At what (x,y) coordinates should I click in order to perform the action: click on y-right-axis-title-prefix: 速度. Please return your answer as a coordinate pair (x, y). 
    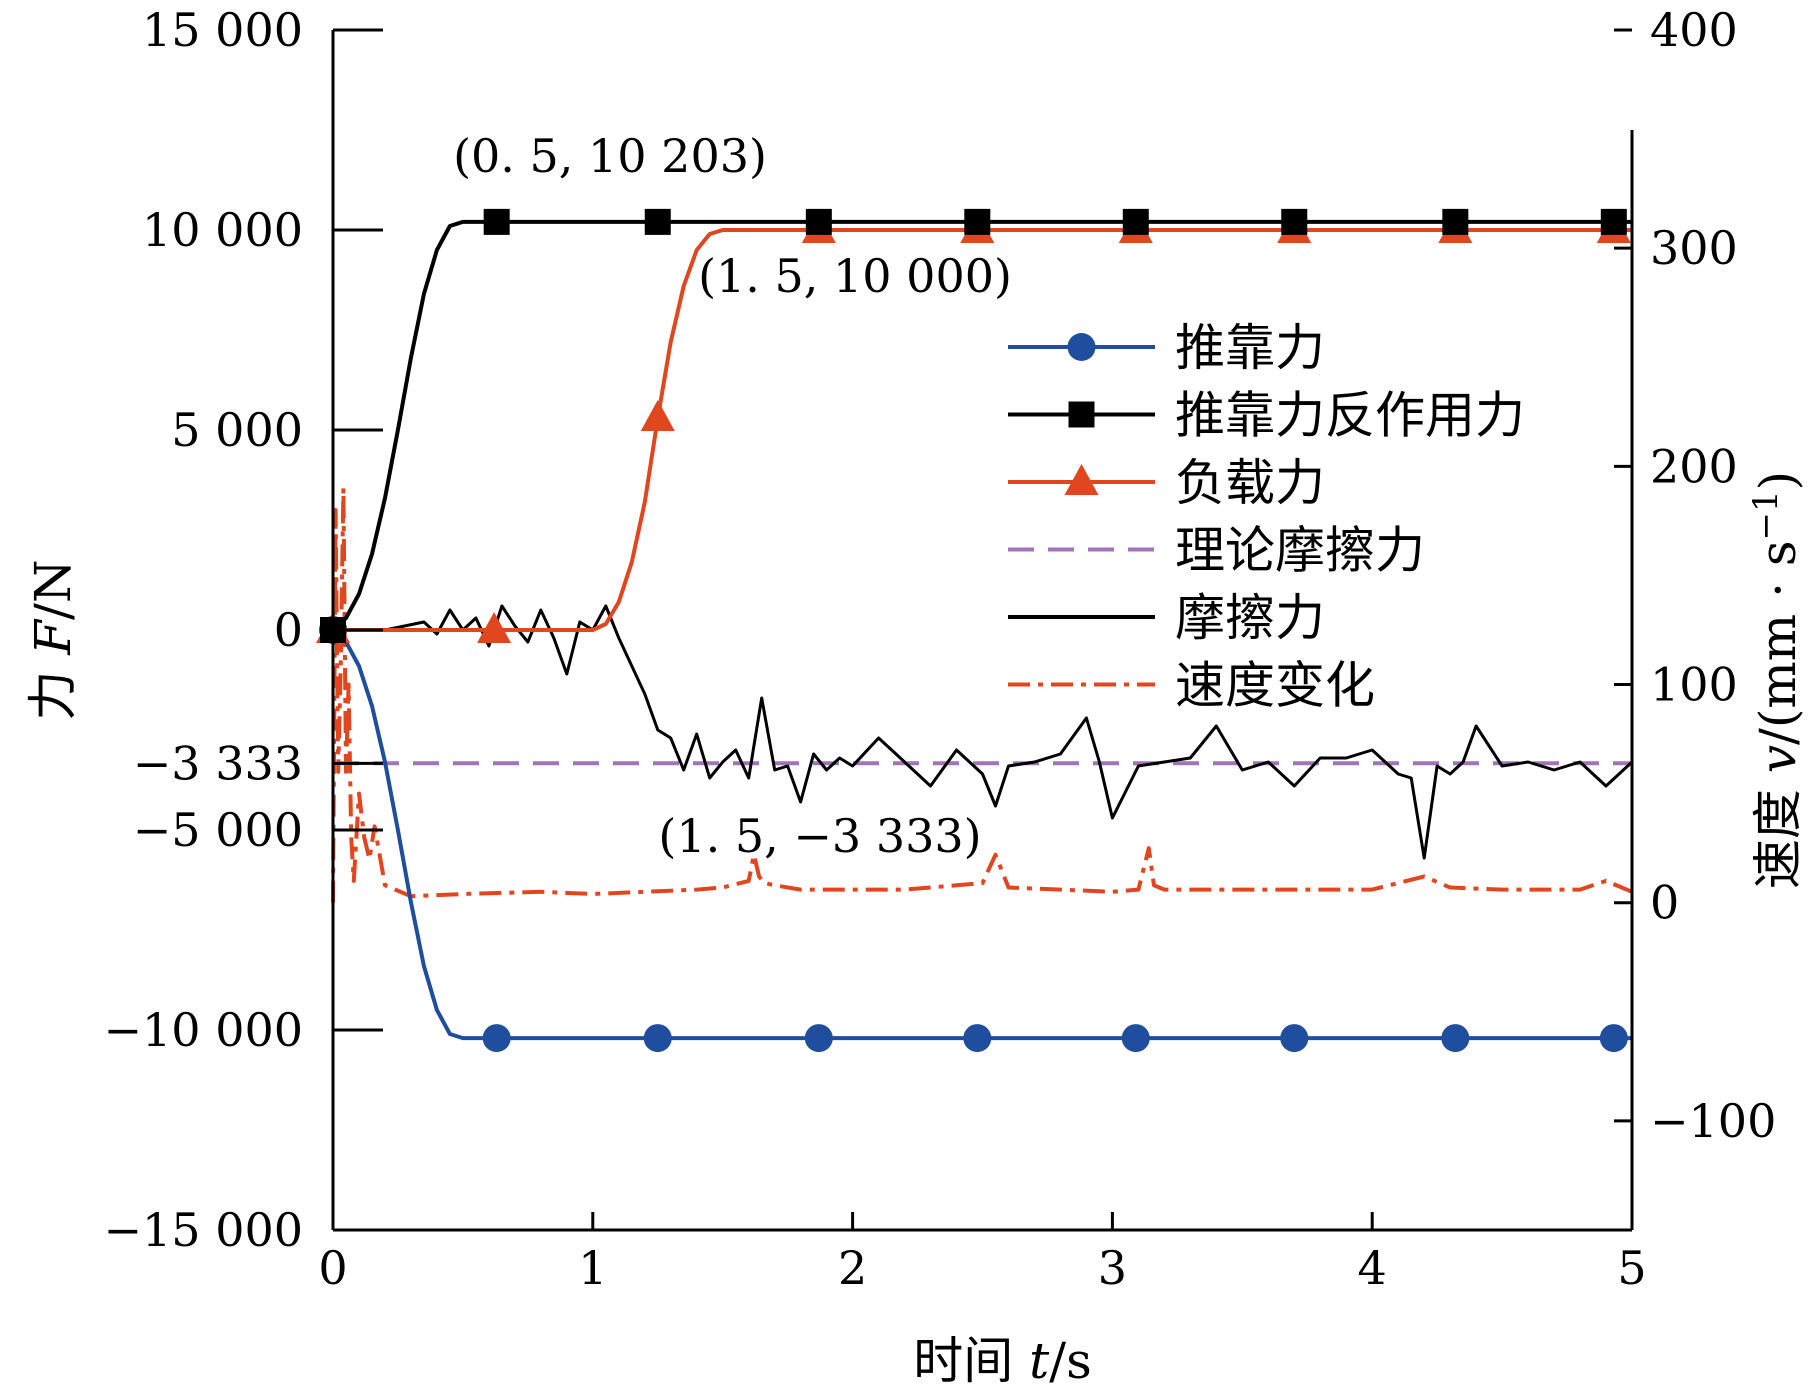
    Looking at the image, I should click on (1778, 831).